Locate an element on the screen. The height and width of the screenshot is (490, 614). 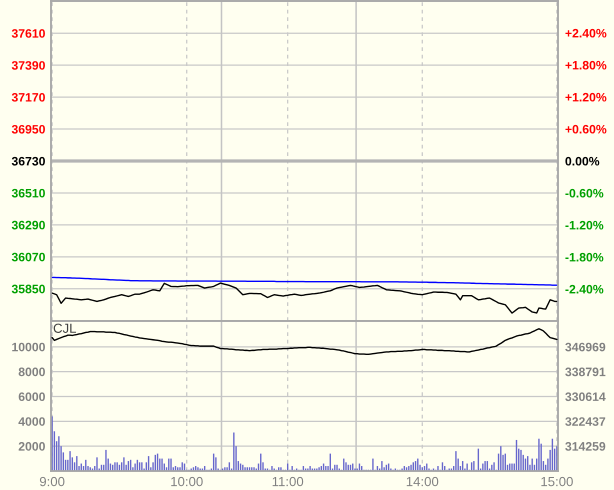
y-tick-label: 36290 is located at coordinates (28, 225).